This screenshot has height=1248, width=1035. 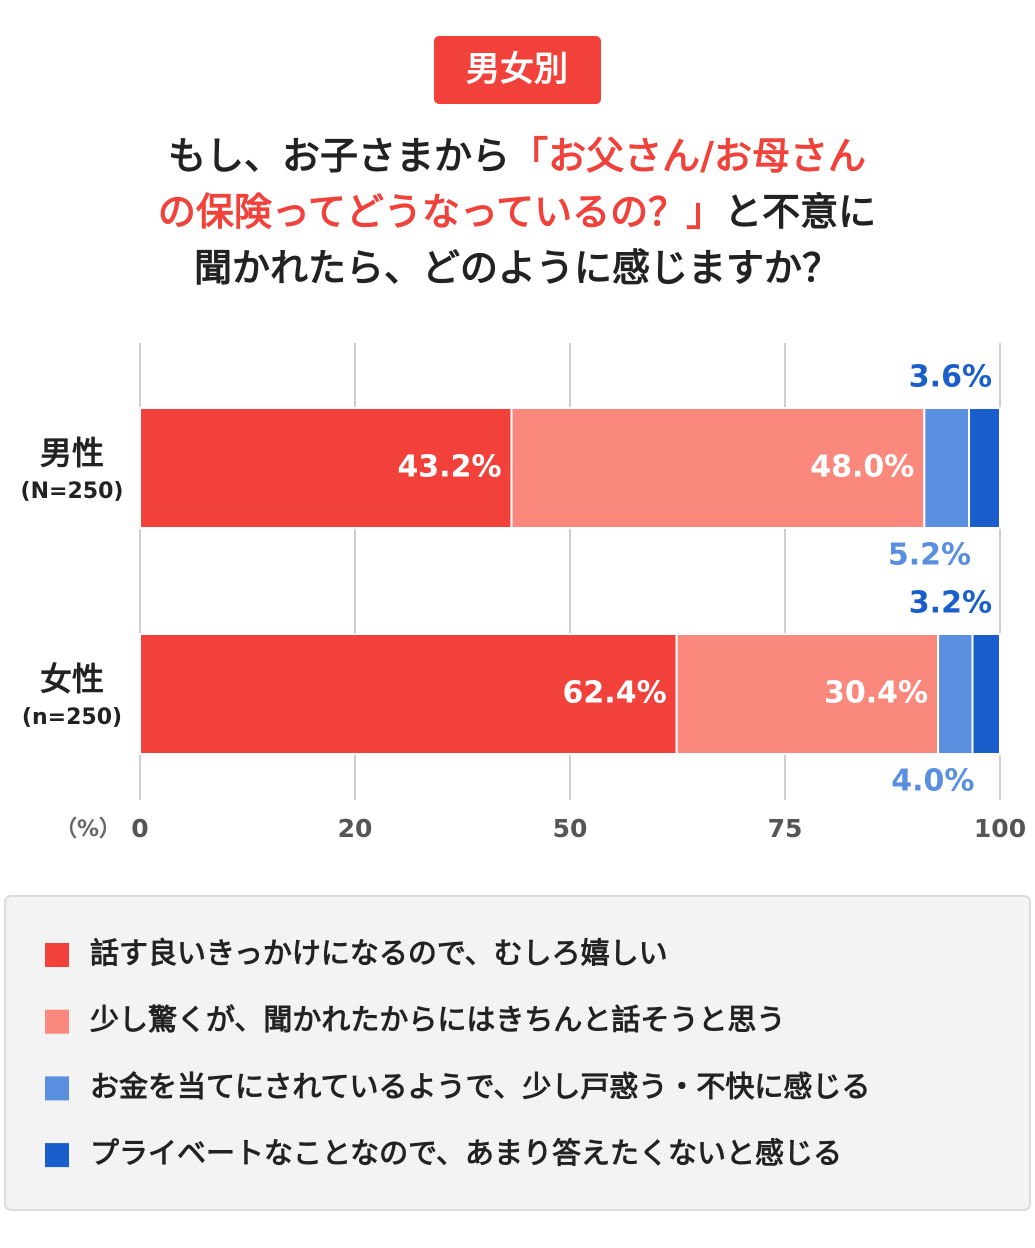 What do you see at coordinates (950, 603) in the screenshot?
I see `value-label: 3.2%` at bounding box center [950, 603].